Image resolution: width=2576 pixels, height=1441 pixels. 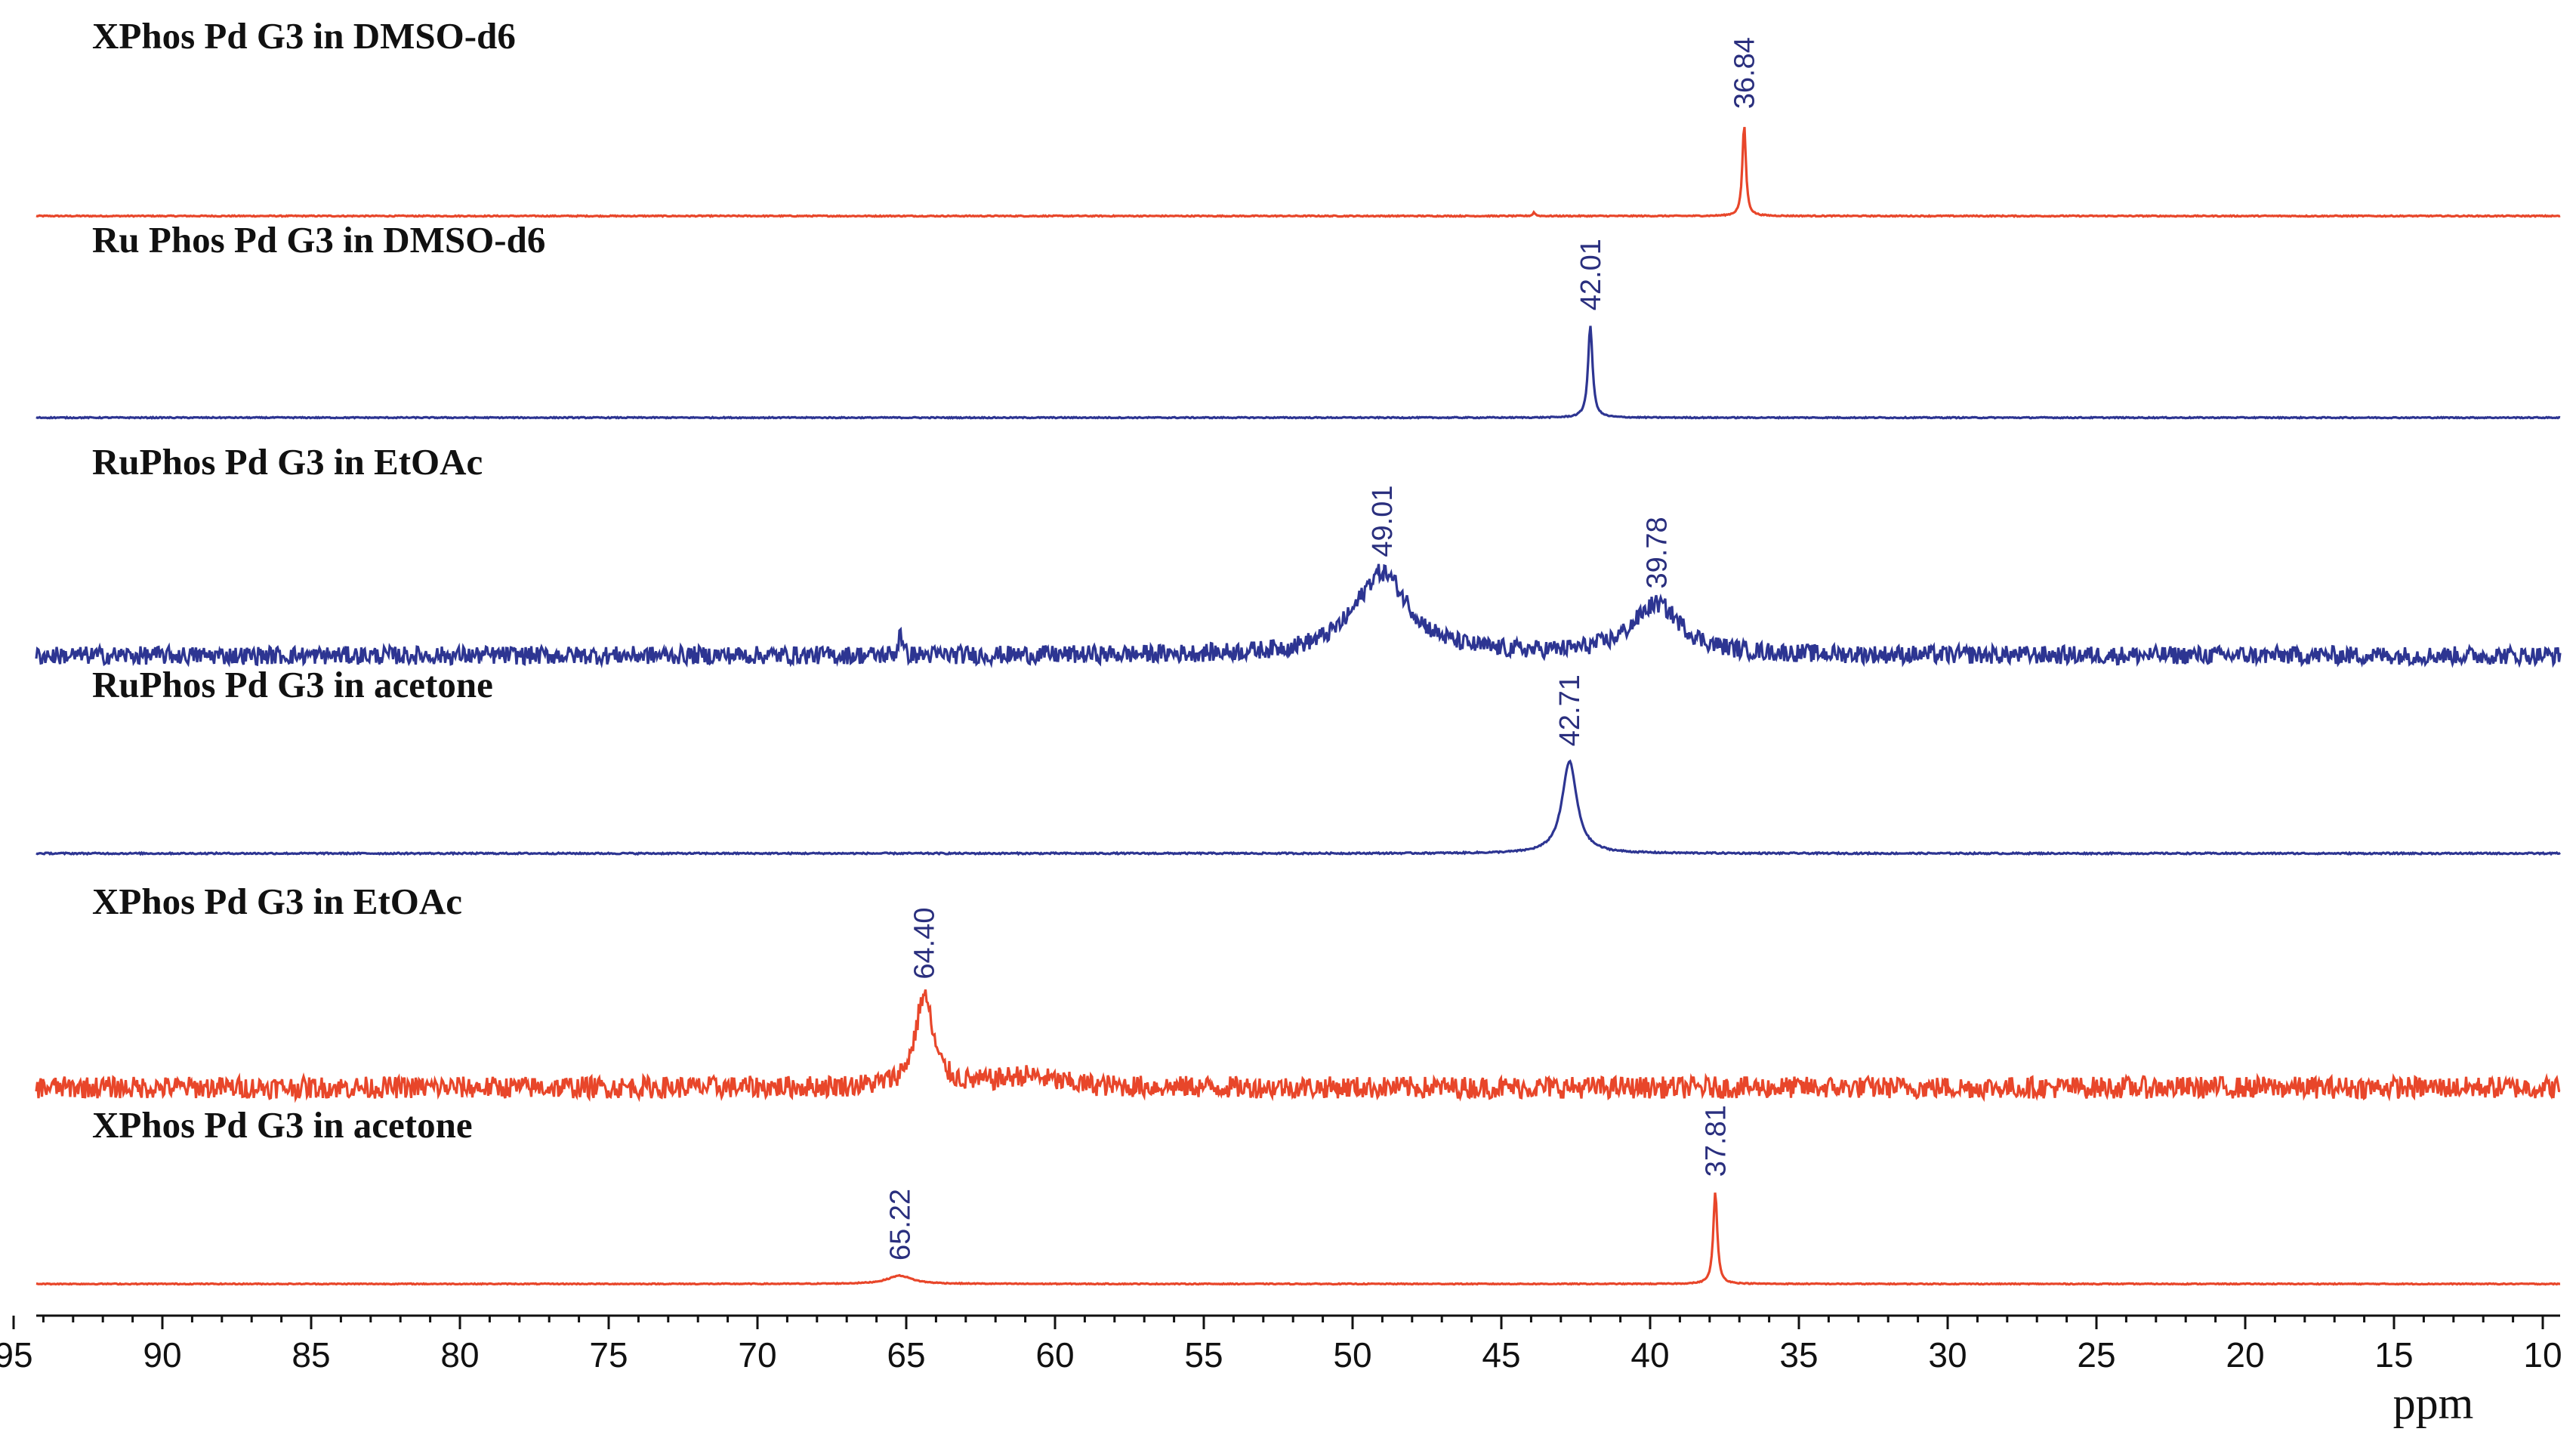 What do you see at coordinates (1352, 1355) in the screenshot?
I see `x-tick-label: 50` at bounding box center [1352, 1355].